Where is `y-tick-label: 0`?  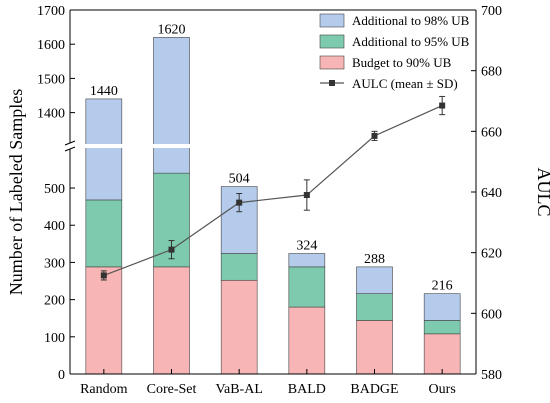 y-tick-label: 0 is located at coordinates (61, 375).